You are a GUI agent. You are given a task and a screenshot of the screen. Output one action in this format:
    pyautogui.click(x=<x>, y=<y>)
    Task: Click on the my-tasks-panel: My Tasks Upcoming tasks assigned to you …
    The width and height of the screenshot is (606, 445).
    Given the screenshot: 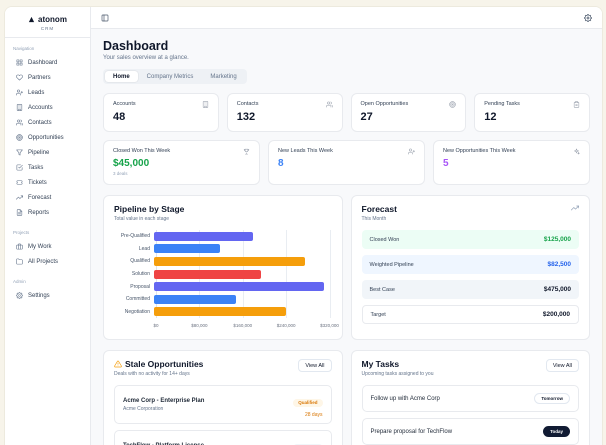 What is the action you would take?
    pyautogui.click(x=470, y=397)
    